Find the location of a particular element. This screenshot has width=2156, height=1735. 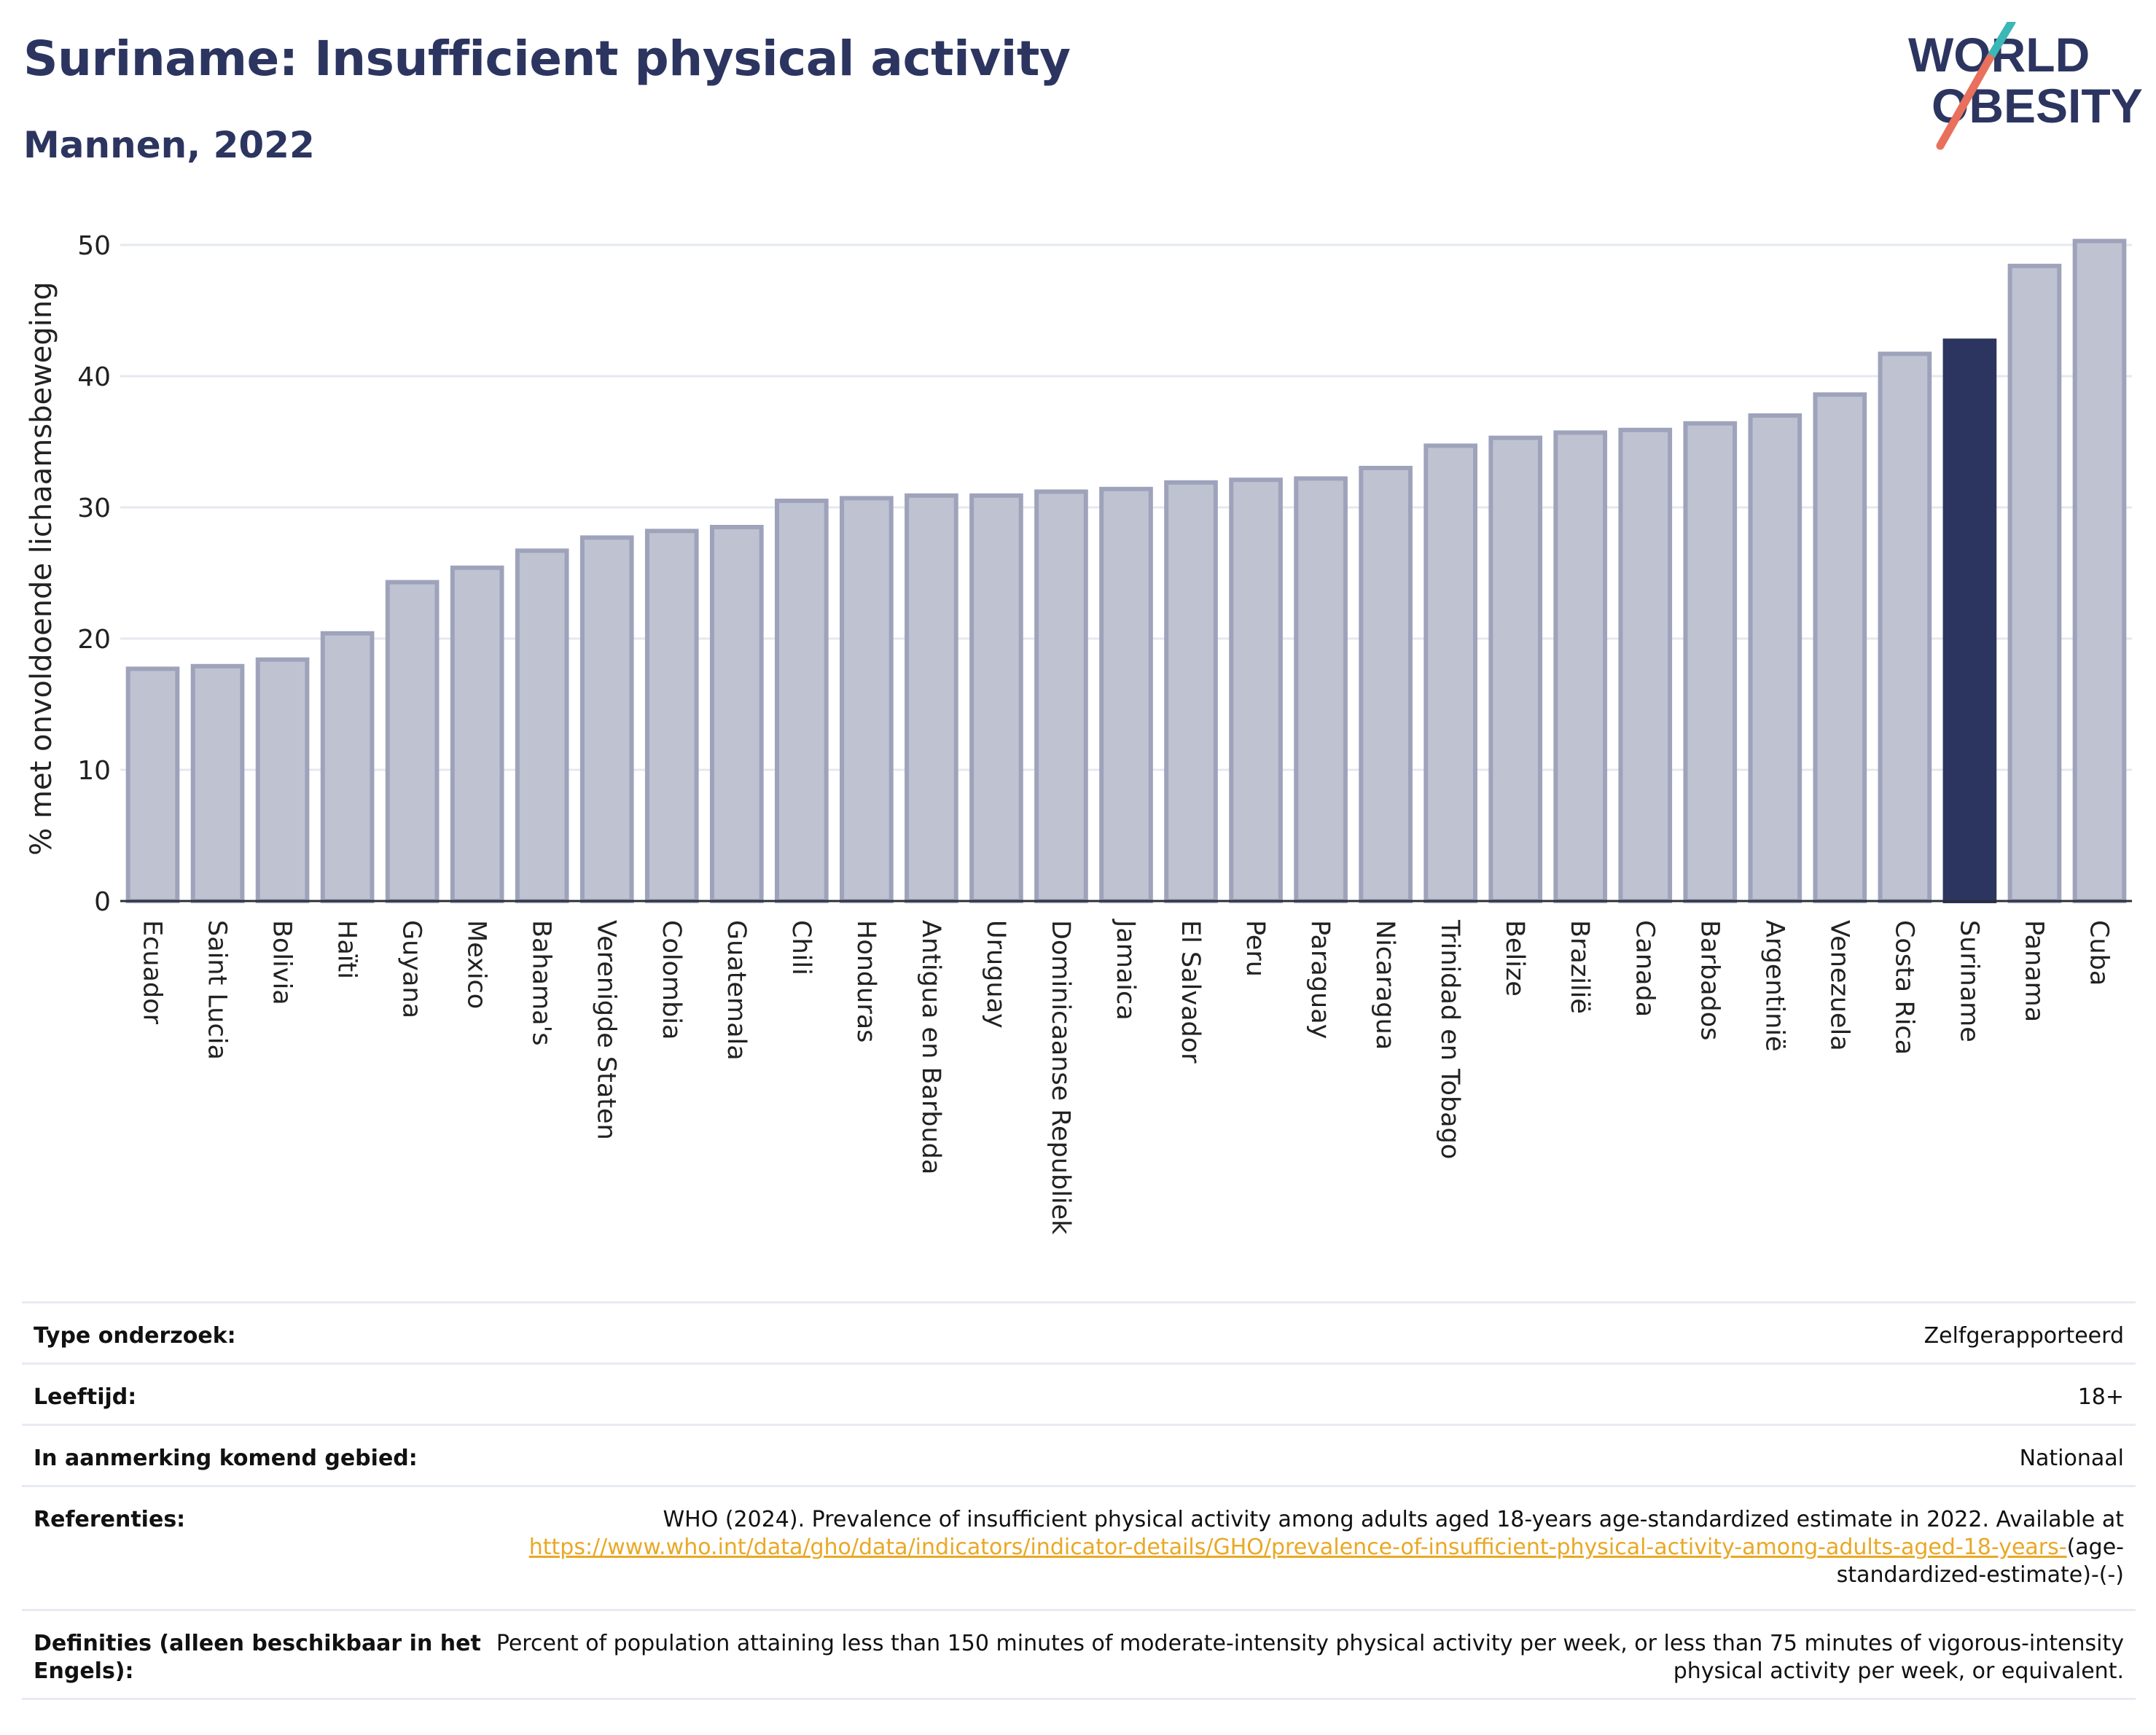

bar-brazili- is located at coordinates (1581, 666).